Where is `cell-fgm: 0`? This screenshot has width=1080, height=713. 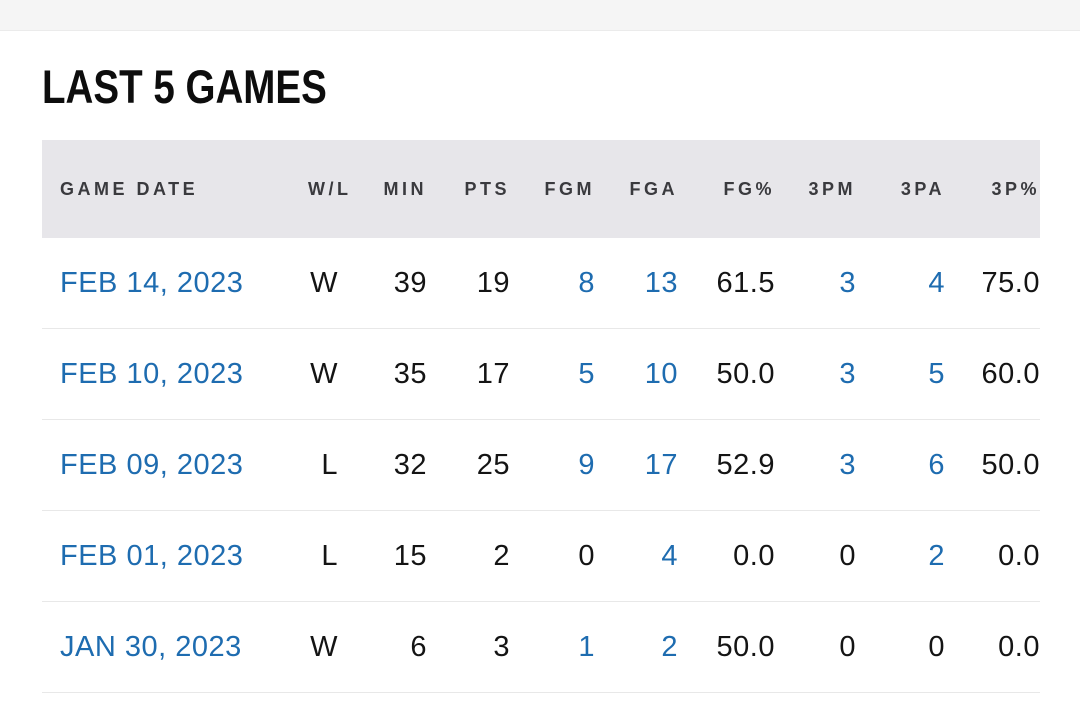
cell-fgm: 0 is located at coordinates (586, 555).